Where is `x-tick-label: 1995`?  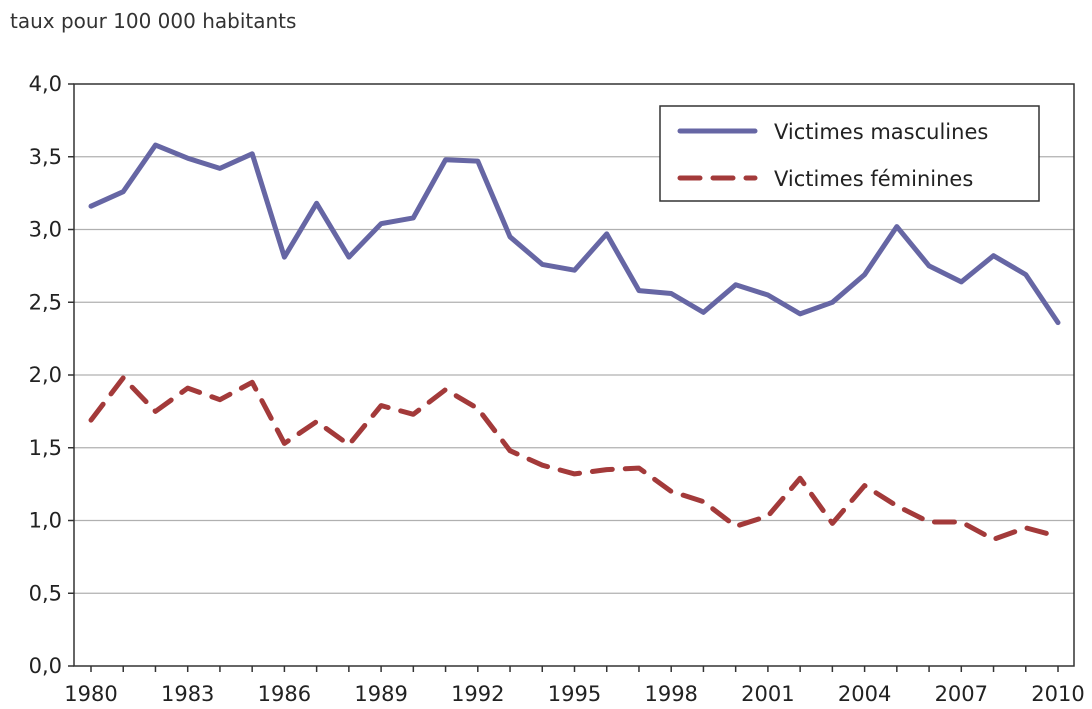
x-tick-label: 1995 is located at coordinates (574, 694).